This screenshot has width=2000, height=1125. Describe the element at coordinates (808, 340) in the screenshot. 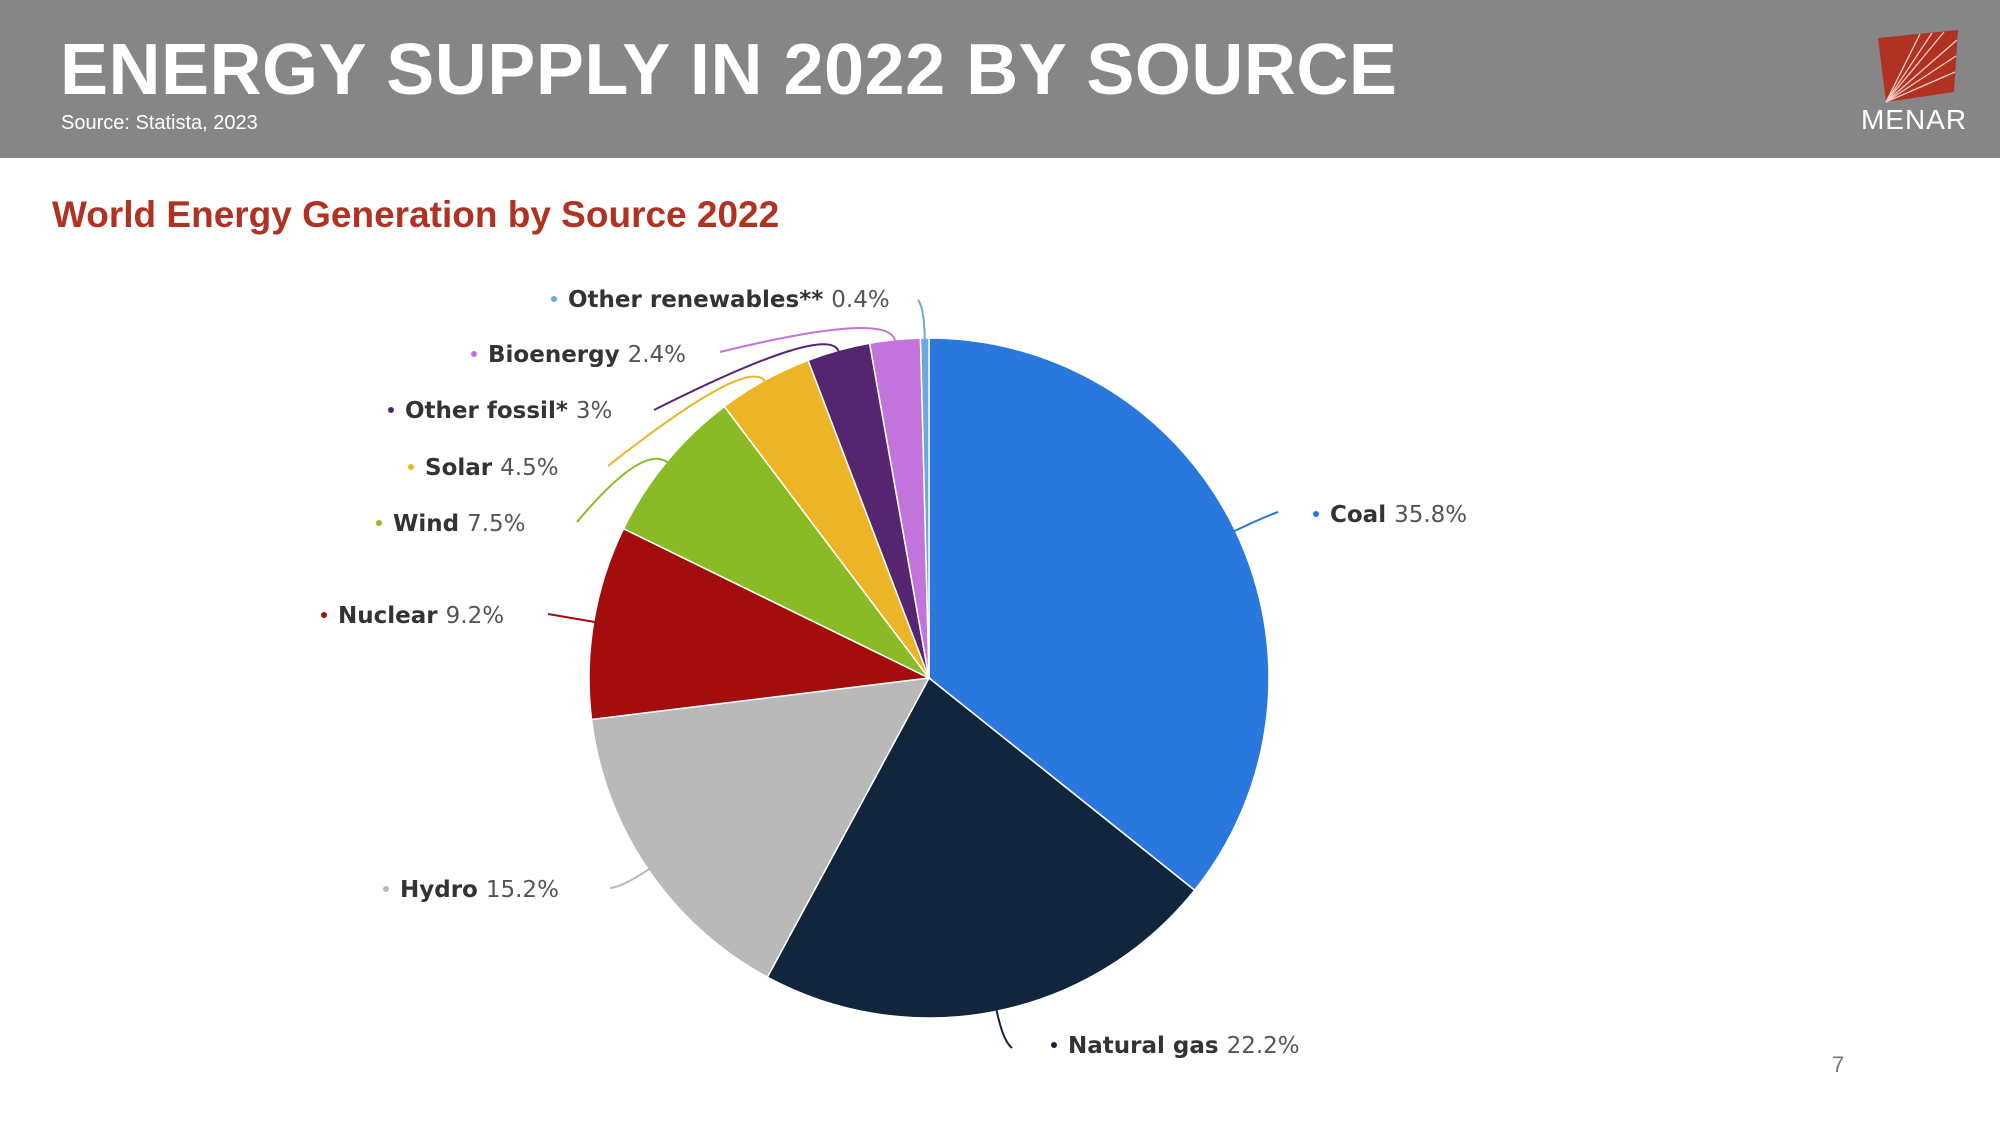

I see `leader-line-bioenergy` at that location.